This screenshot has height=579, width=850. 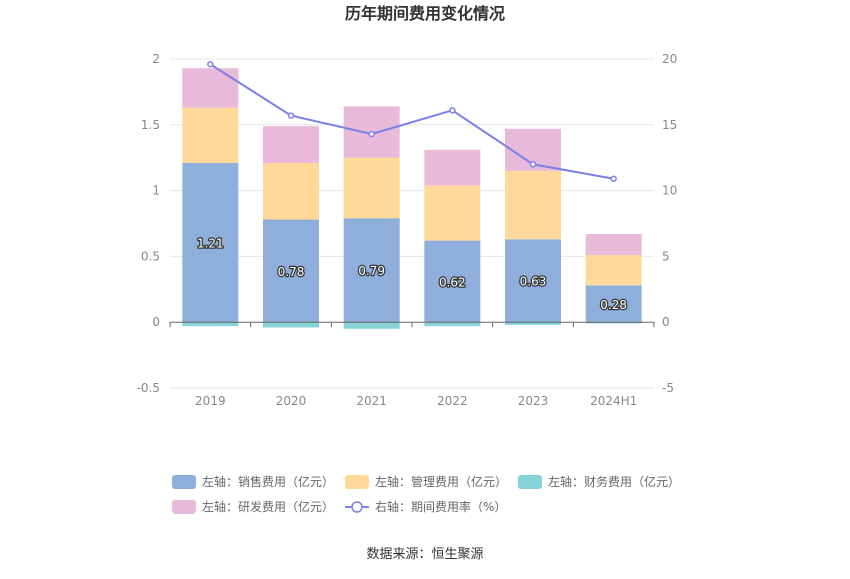 I want to click on rate-line-layer, so click(x=412, y=122).